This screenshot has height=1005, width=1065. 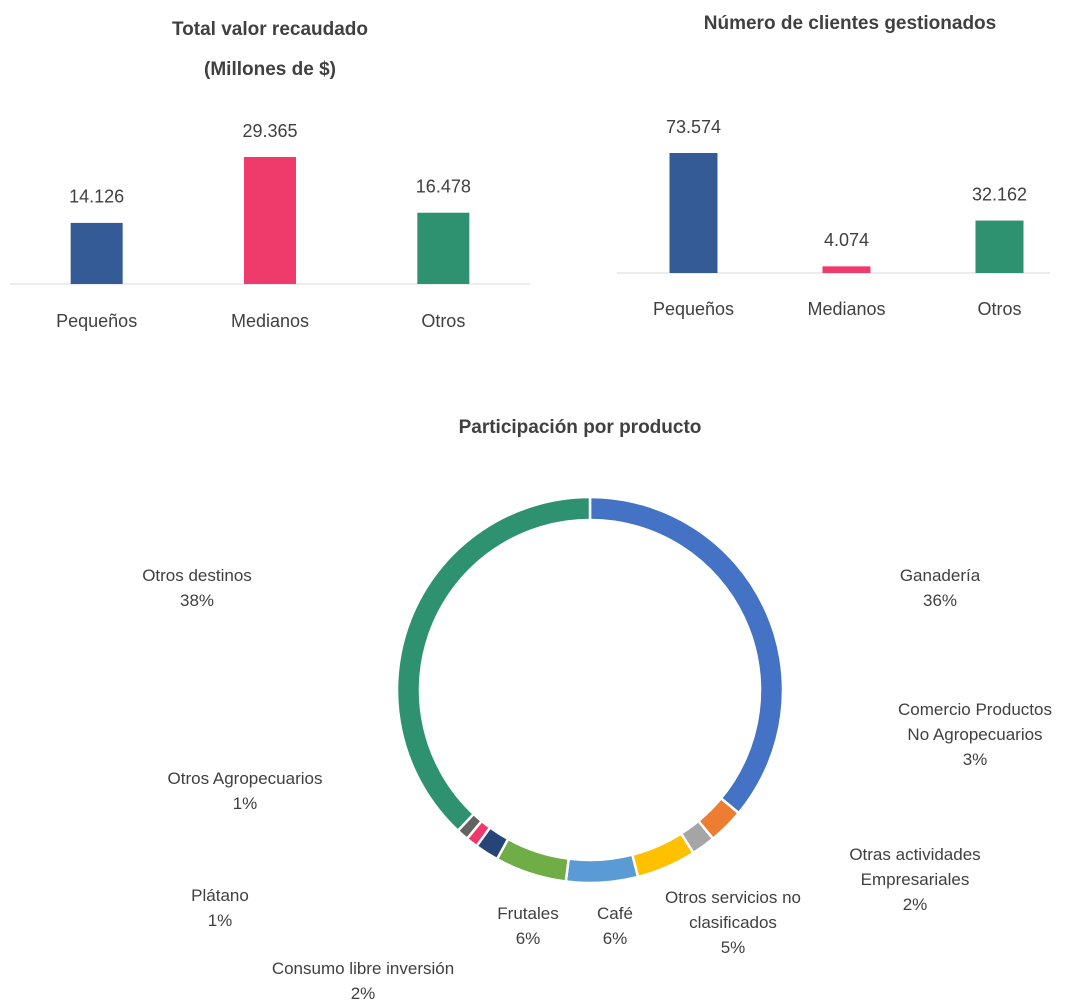 What do you see at coordinates (733, 947) in the screenshot?
I see `slice-value: 5%` at bounding box center [733, 947].